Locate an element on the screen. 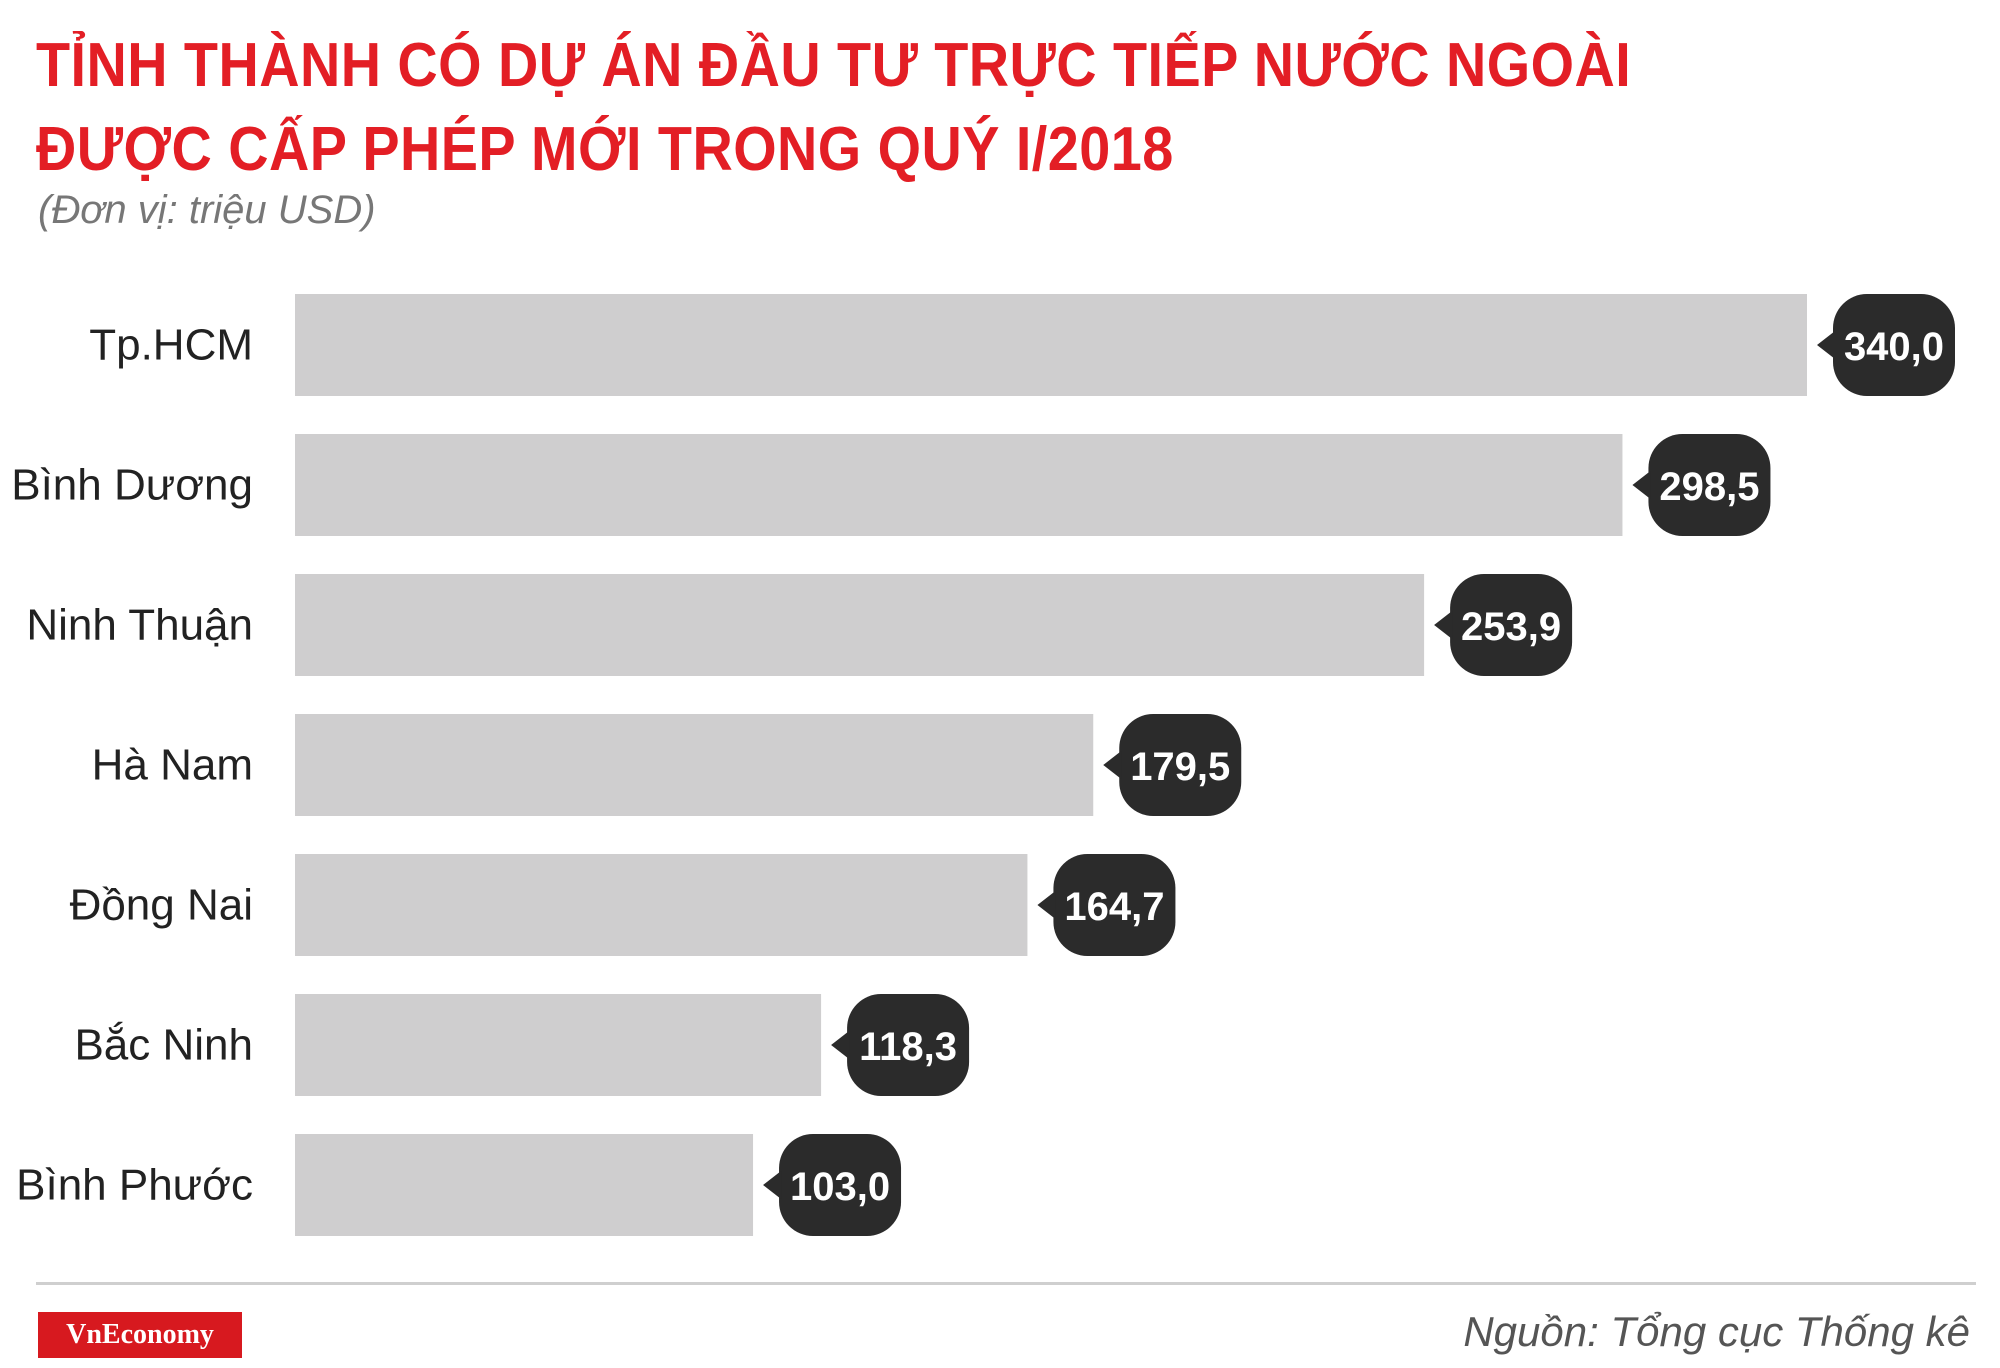 The height and width of the screenshot is (1368, 2000). category-label: Tp.HCM is located at coordinates (171, 345).